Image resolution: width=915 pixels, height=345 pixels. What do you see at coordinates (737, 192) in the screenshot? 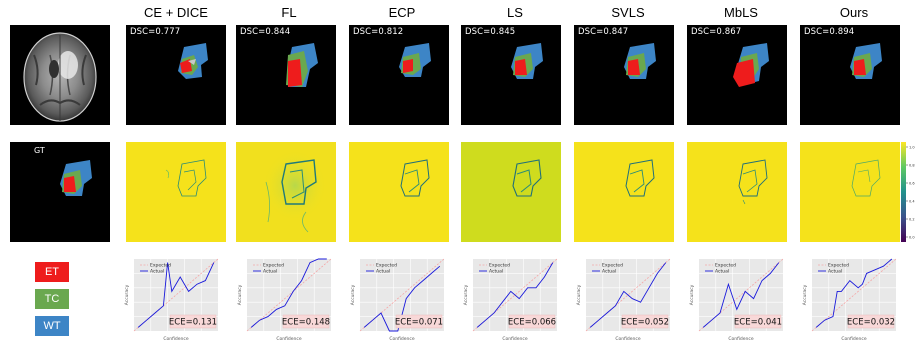
I see `uncertainty-map-mbls` at bounding box center [737, 192].